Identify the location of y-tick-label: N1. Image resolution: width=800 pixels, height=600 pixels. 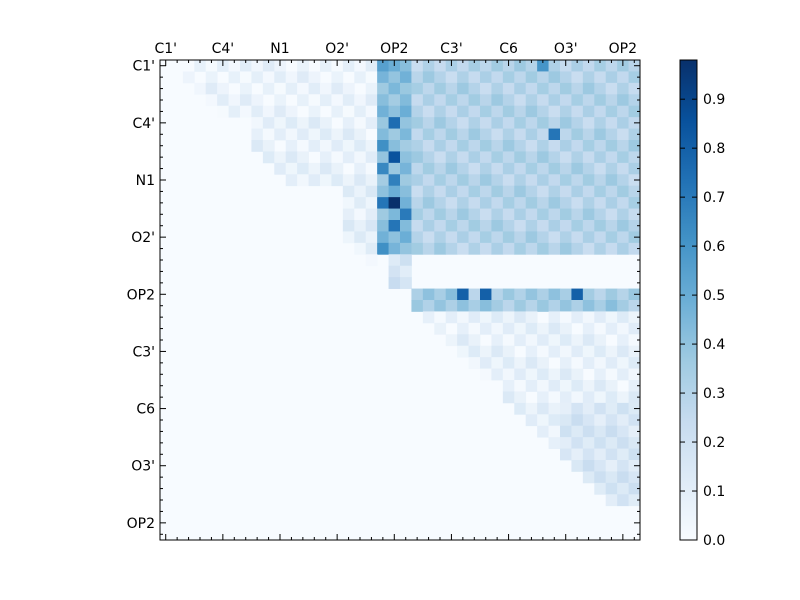
(145, 181).